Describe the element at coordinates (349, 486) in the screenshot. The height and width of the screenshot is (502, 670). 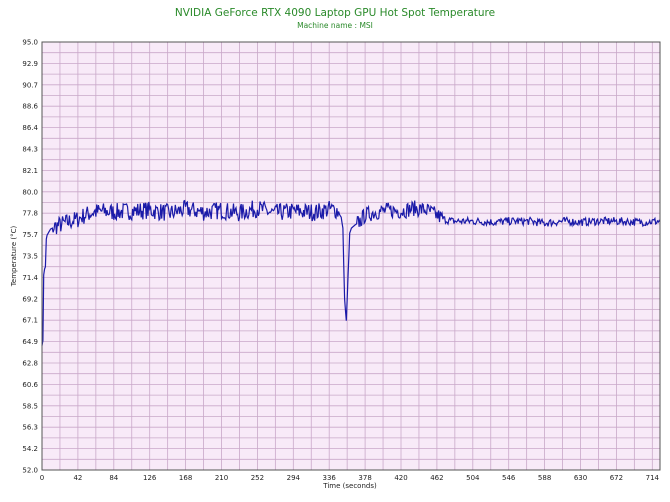
I see `x-axis-label: Time (seconds)` at that location.